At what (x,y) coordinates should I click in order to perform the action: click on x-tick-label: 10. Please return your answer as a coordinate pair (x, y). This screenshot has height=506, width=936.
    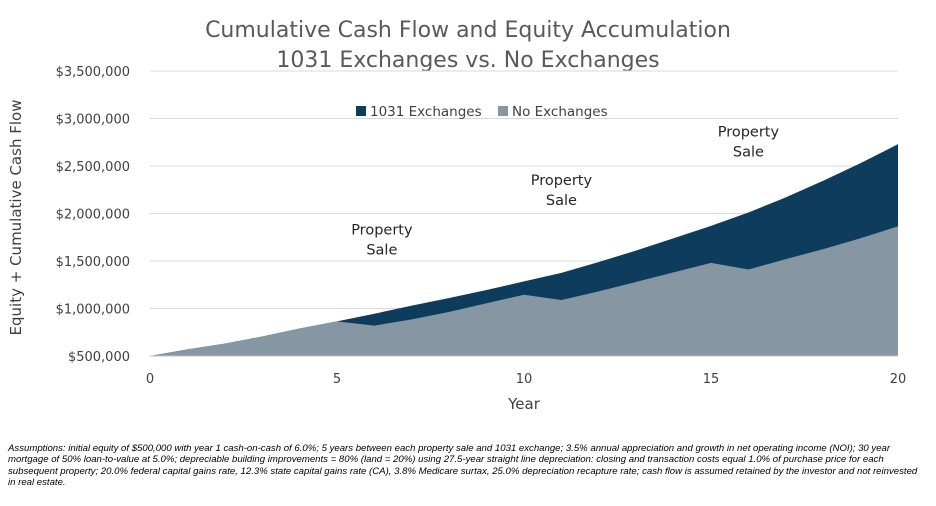
    Looking at the image, I should click on (524, 379).